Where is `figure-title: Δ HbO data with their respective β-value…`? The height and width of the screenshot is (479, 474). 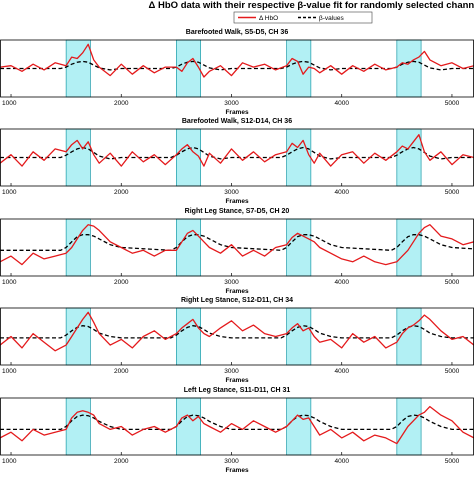
figure-title: Δ HbO data with their respective β-value… is located at coordinates (311, 5).